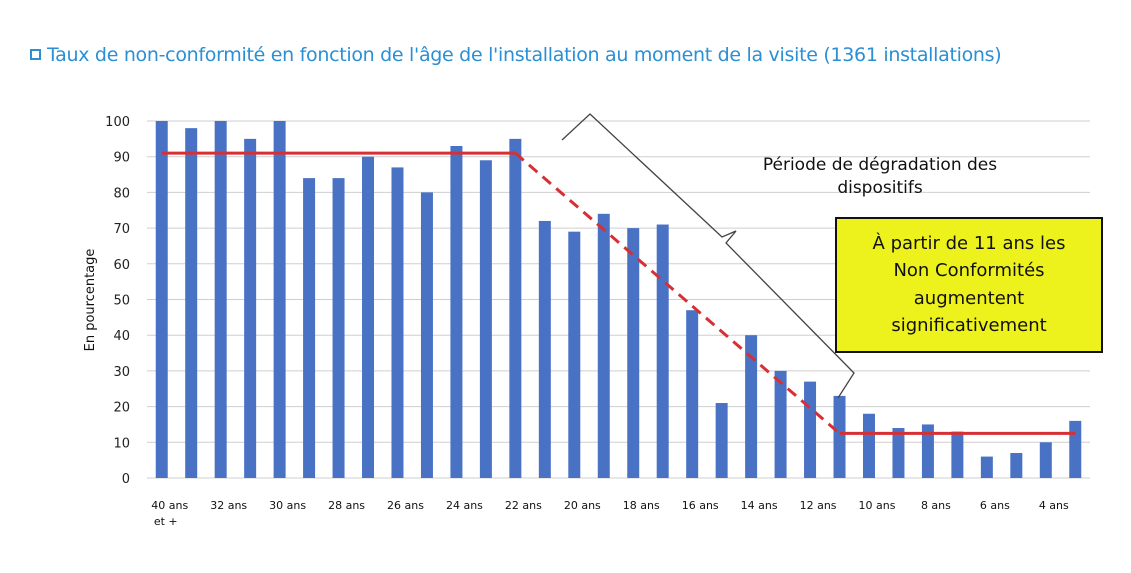 Image resolution: width=1131 pixels, height=573 pixels. Describe the element at coordinates (936, 505) in the screenshot. I see `x-tick-label: 8 ans` at that location.